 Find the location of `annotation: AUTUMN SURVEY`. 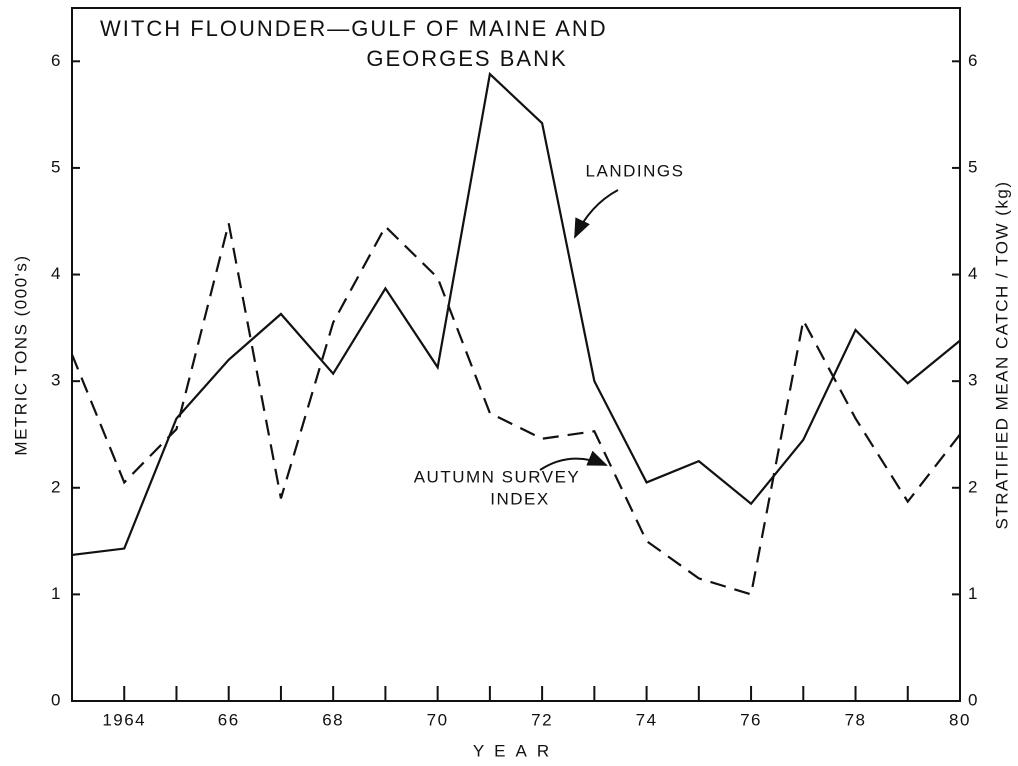

annotation: AUTUMN SURVEY is located at coordinates (497, 476).